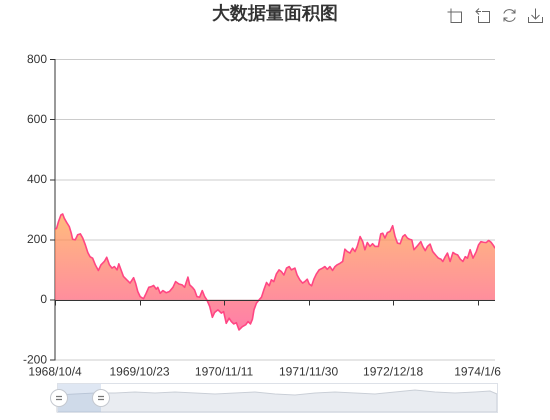  I want to click on y-tick-label: -200, so click(35, 359).